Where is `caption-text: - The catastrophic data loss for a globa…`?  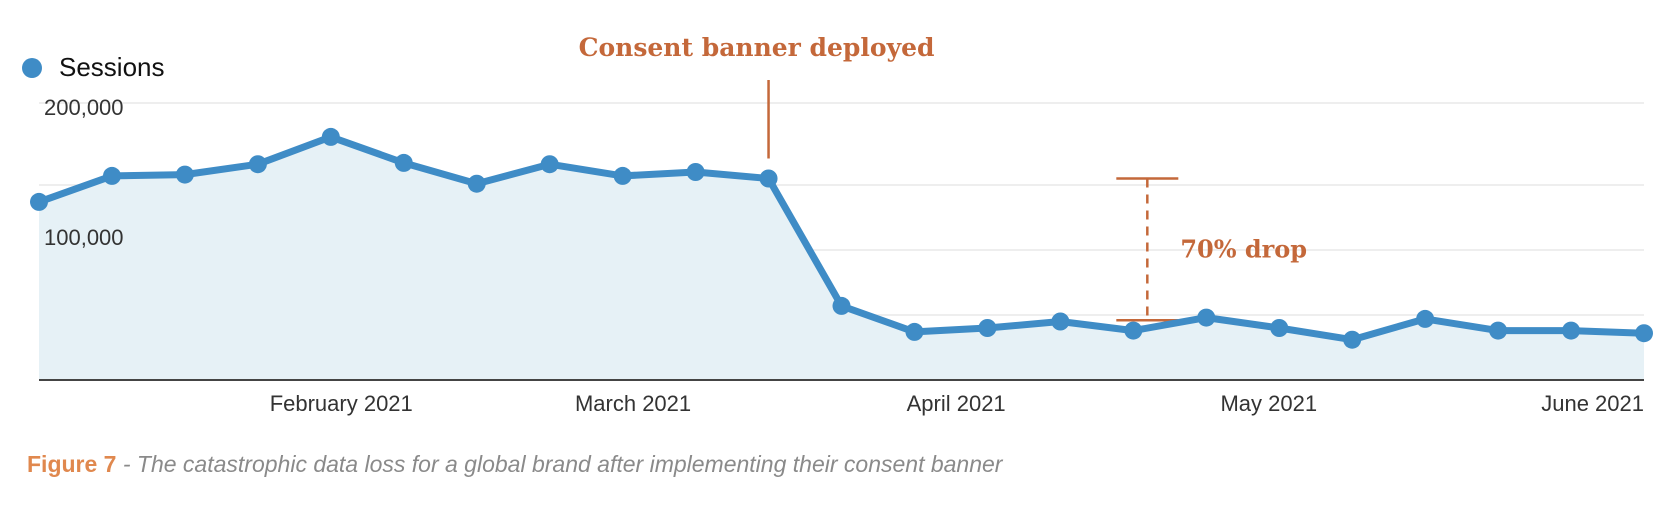
caption-text: - The catastrophic data loss for a globa… is located at coordinates (559, 464).